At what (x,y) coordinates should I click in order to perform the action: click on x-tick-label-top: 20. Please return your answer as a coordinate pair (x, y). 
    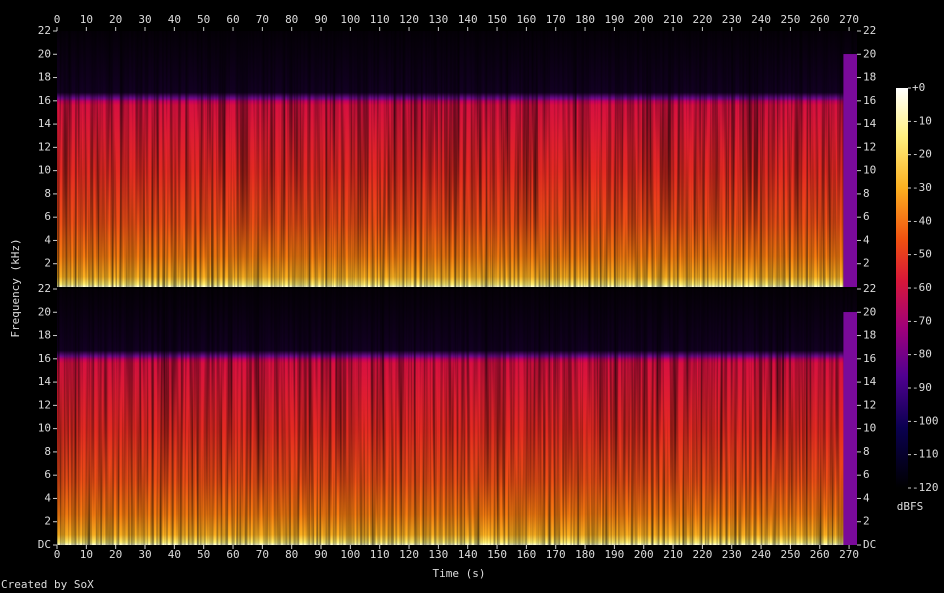
    Looking at the image, I should click on (115, 19).